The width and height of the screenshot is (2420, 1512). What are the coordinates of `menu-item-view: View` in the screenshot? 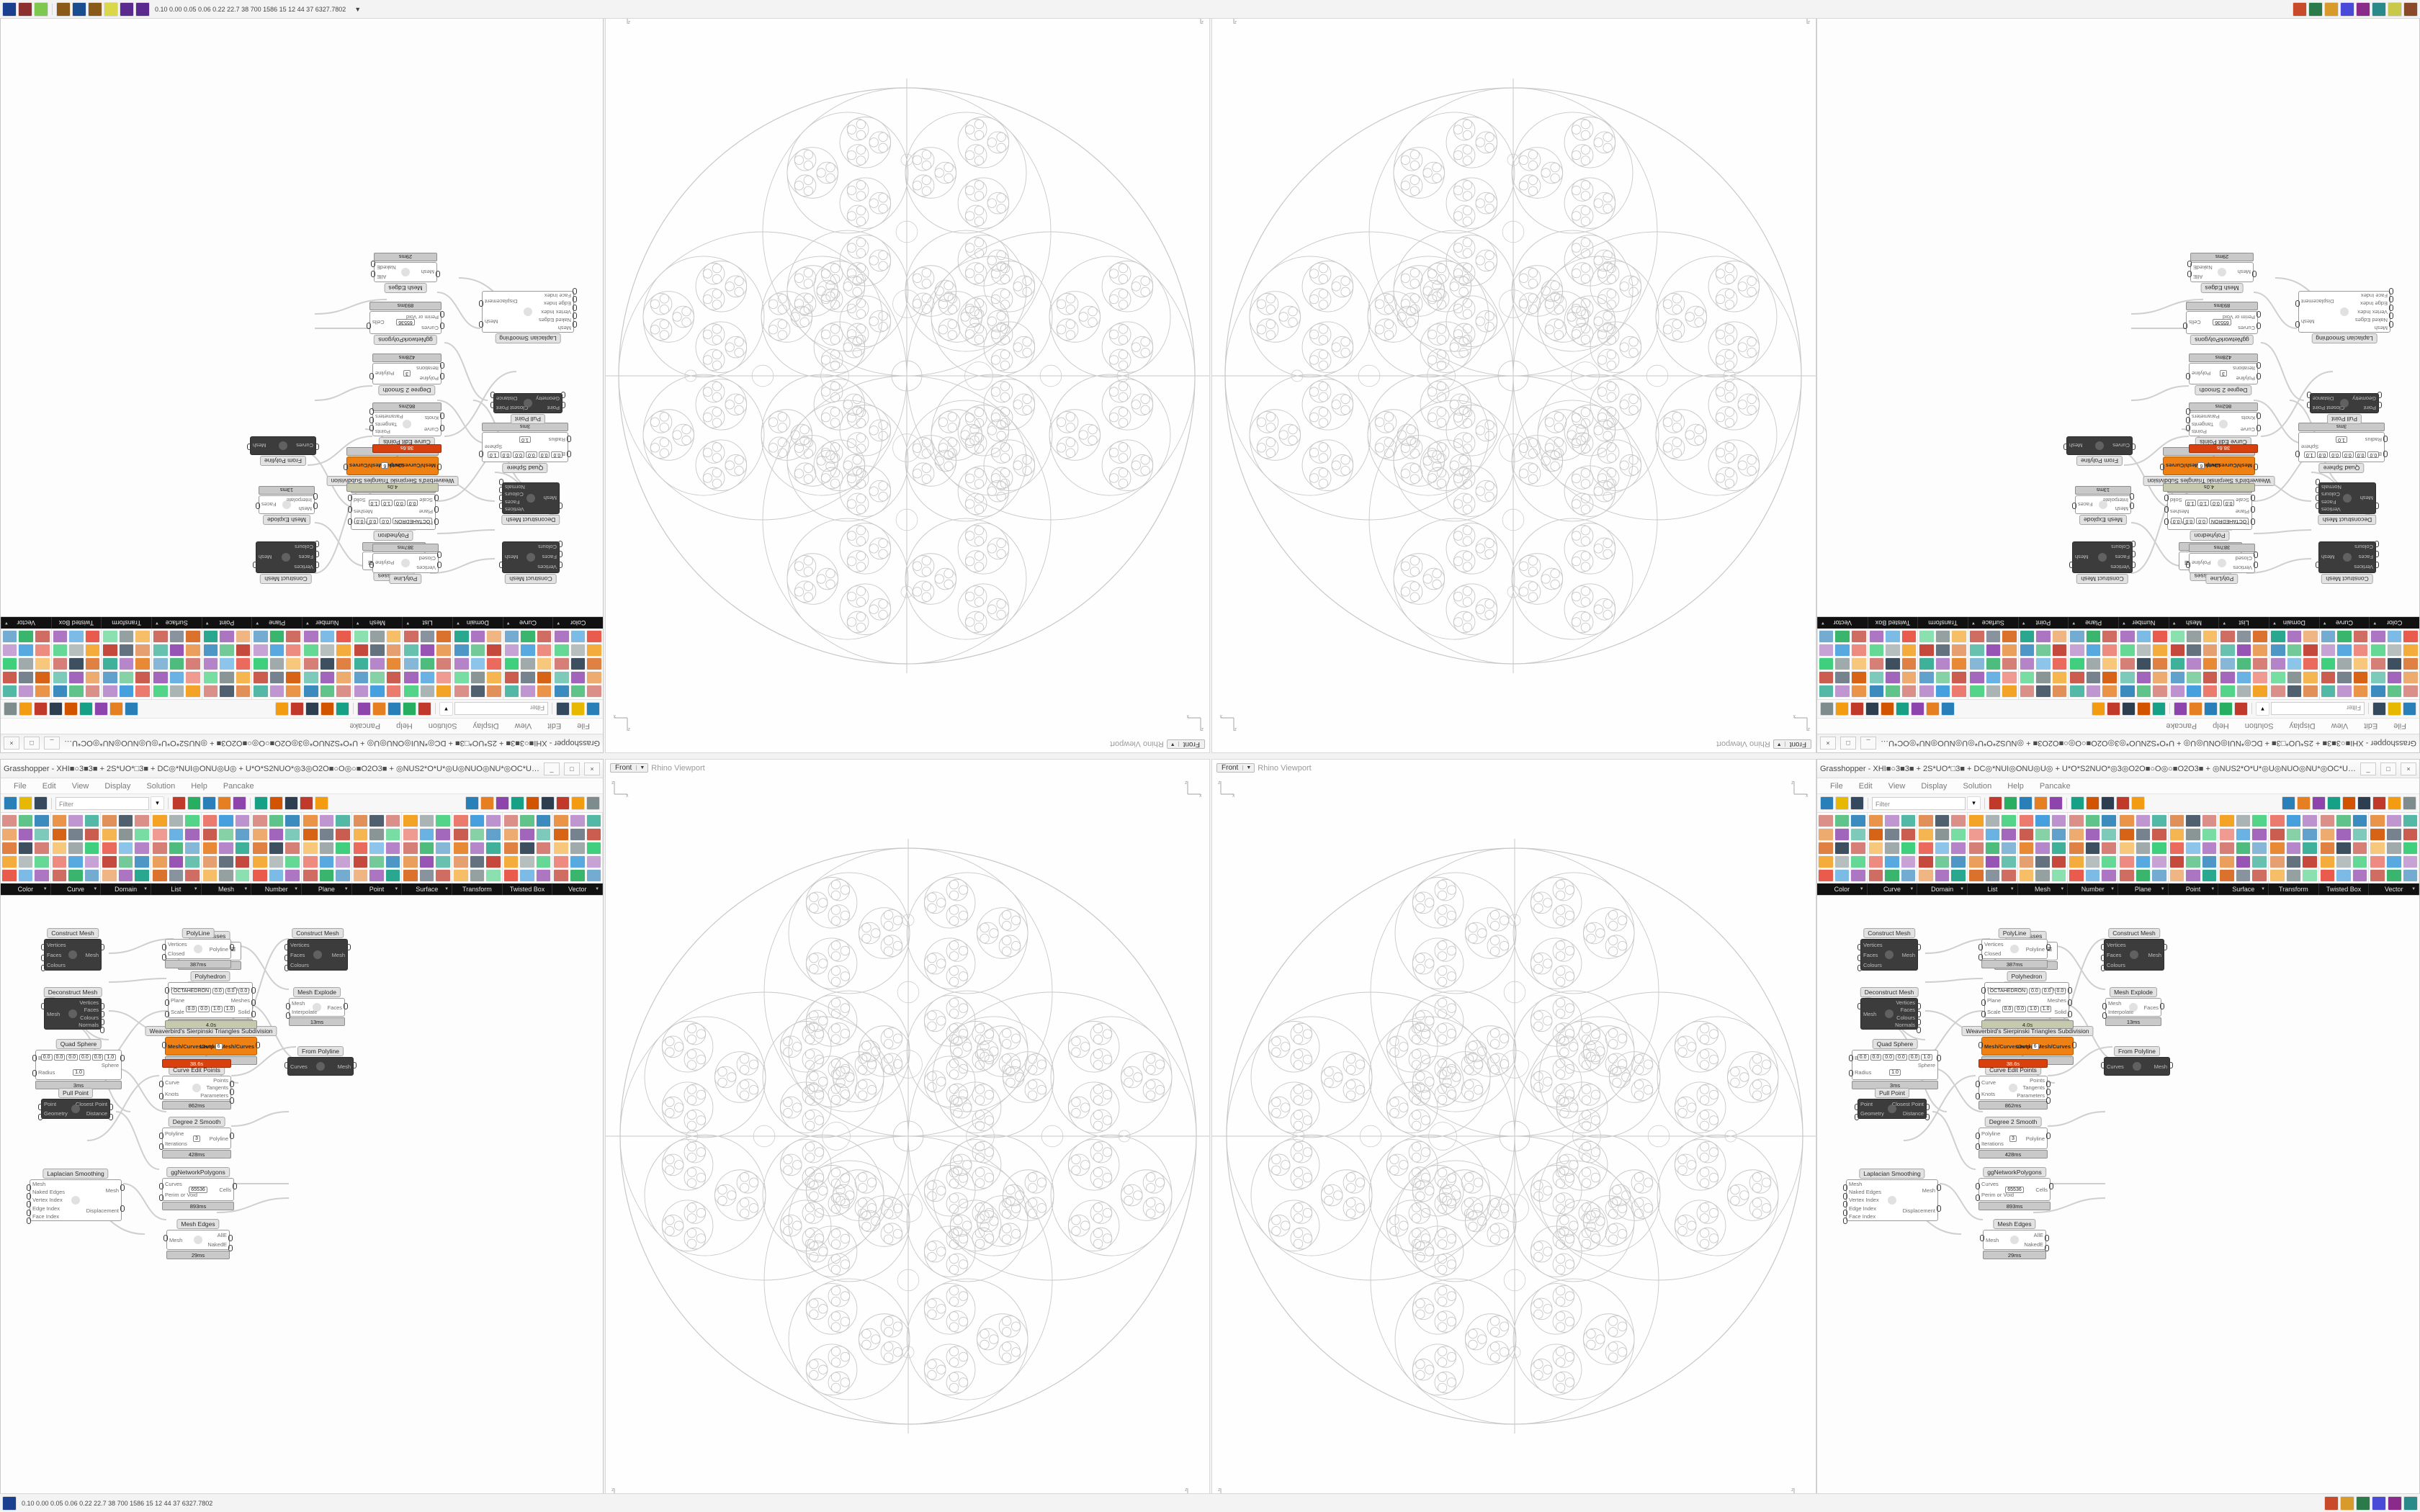 It's located at (80, 786).